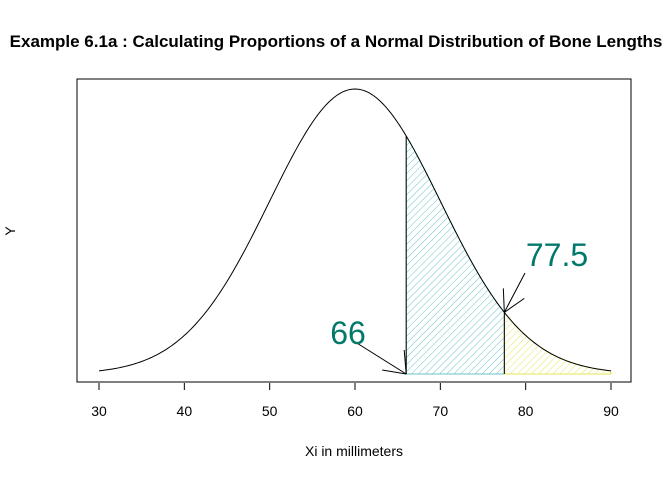 The image size is (672, 480). Describe the element at coordinates (394, 372) in the screenshot. I see `annotation-arrowhead-66a` at that location.